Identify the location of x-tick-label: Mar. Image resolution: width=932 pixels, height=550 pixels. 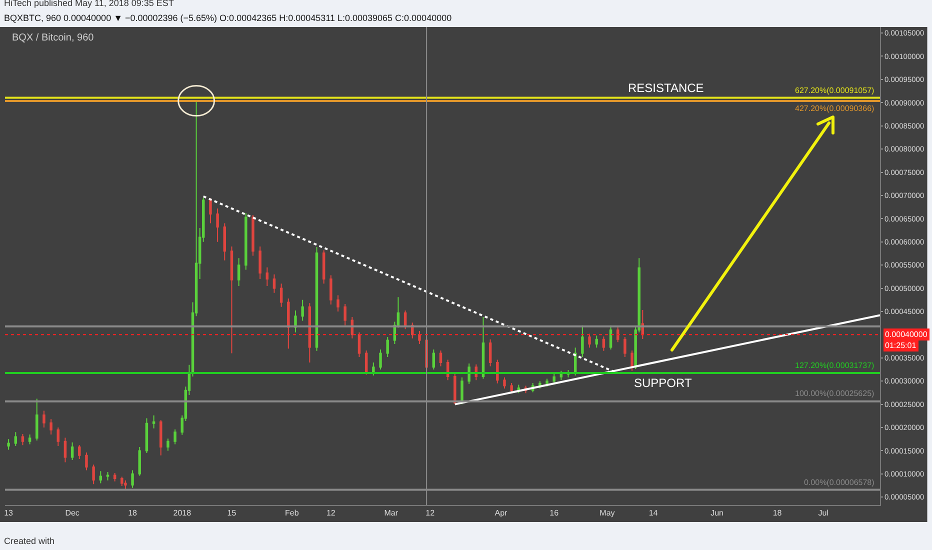
(391, 513).